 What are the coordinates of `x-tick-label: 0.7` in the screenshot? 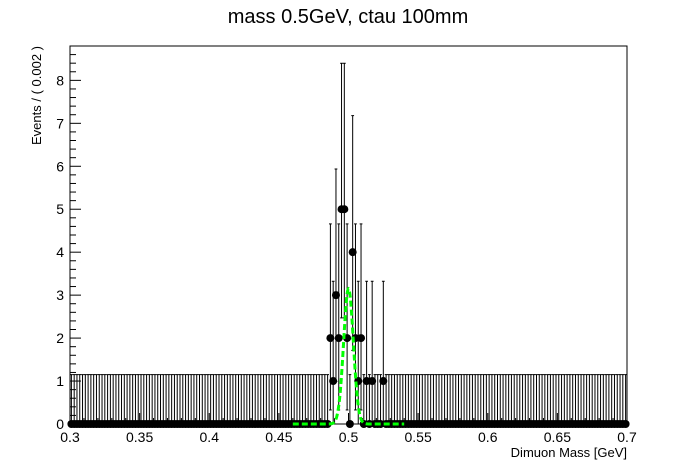 It's located at (627, 437).